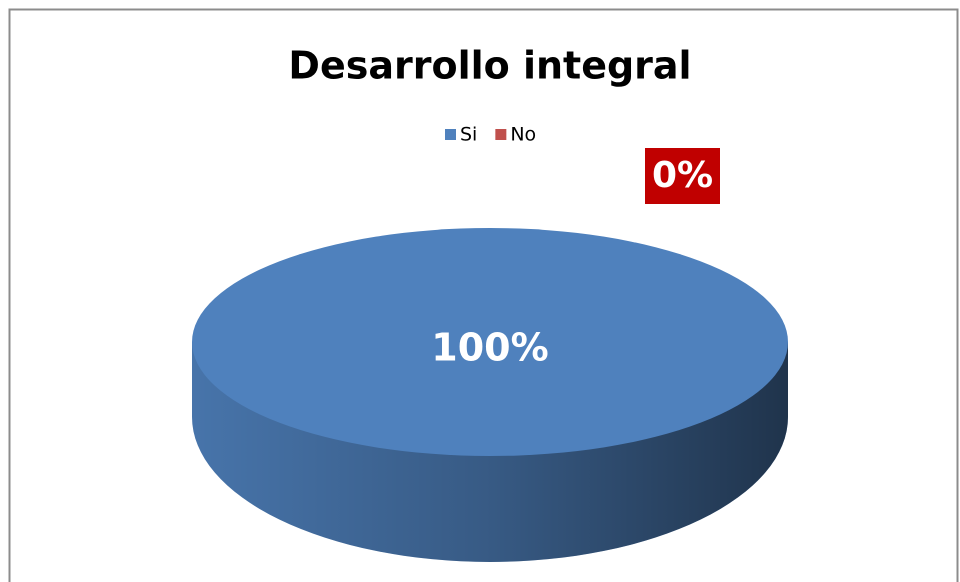  I want to click on legend-label: No, so click(523, 135).